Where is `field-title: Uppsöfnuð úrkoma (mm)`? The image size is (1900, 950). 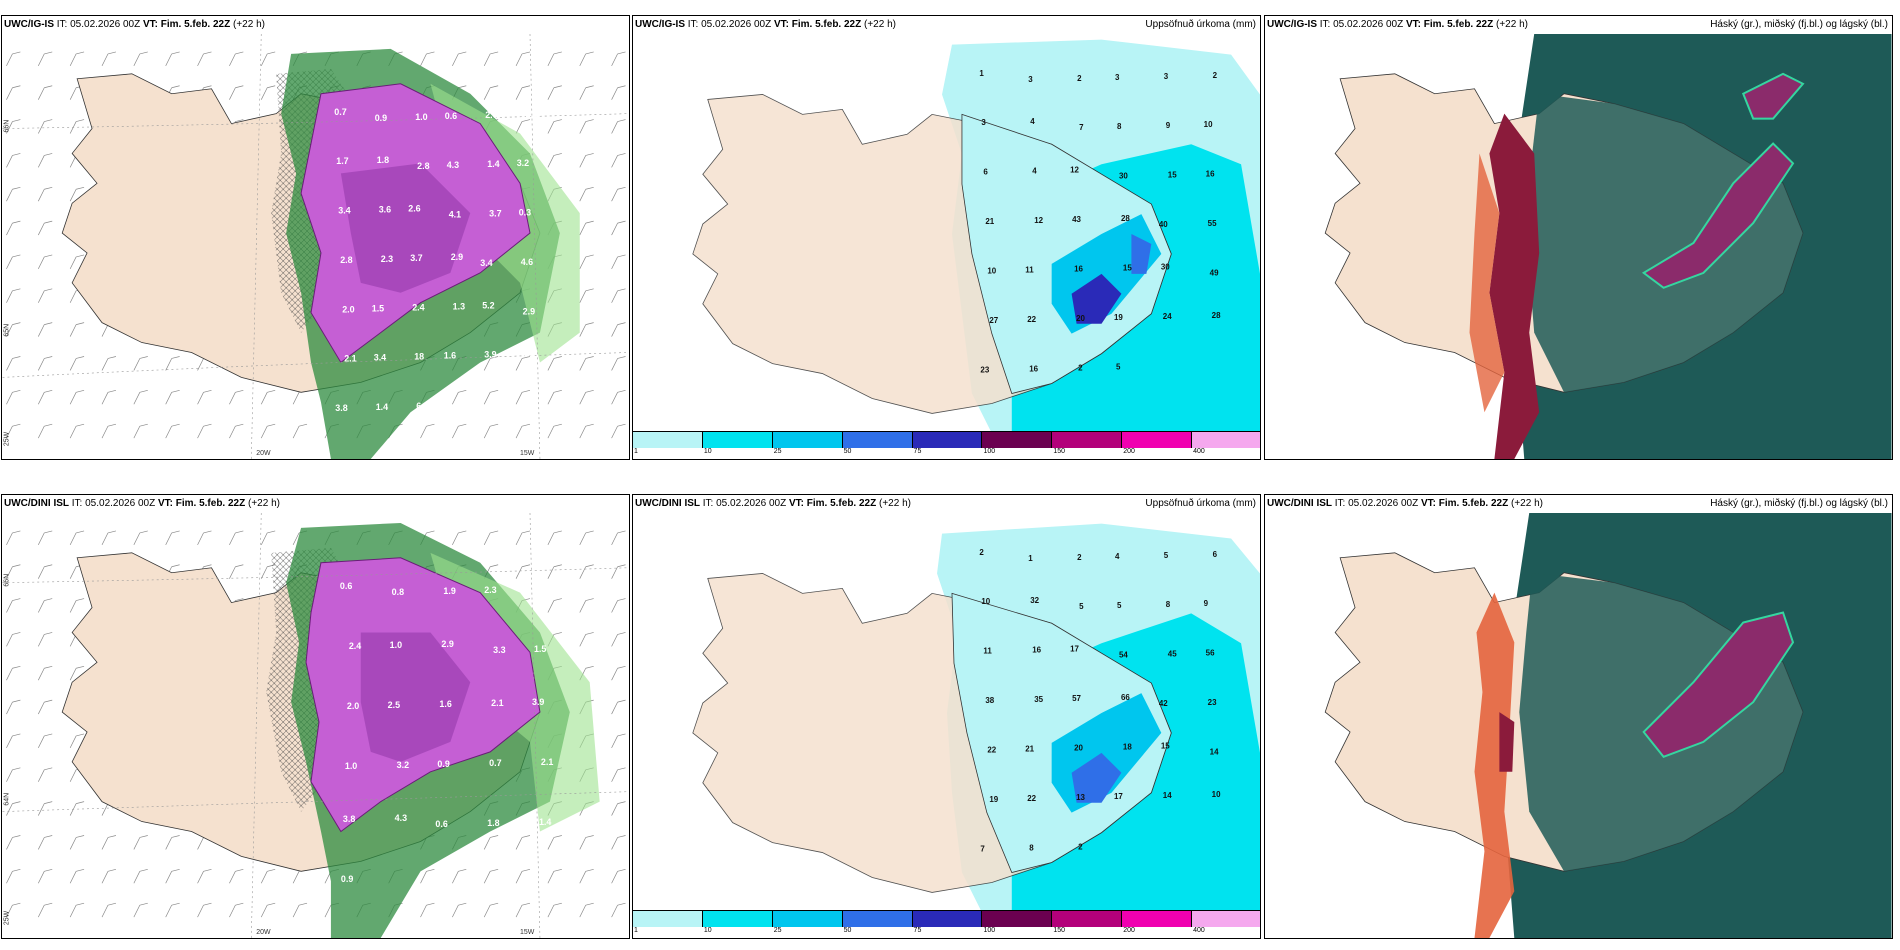 field-title: Uppsöfnuð úrkoma (mm) is located at coordinates (1200, 503).